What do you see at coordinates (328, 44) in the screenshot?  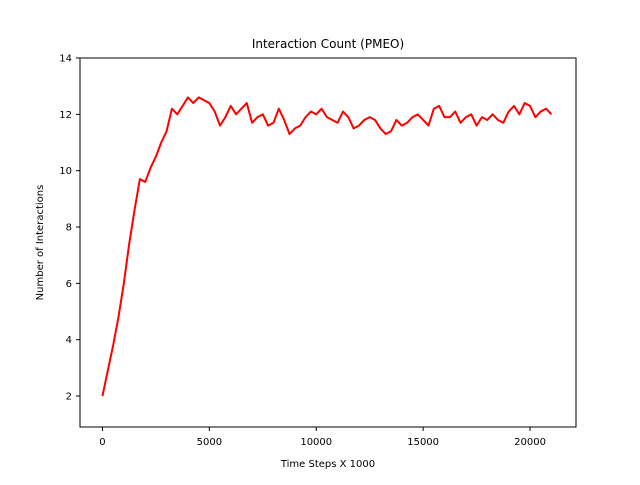 I see `chart-title: Interaction Count (PMEO)` at bounding box center [328, 44].